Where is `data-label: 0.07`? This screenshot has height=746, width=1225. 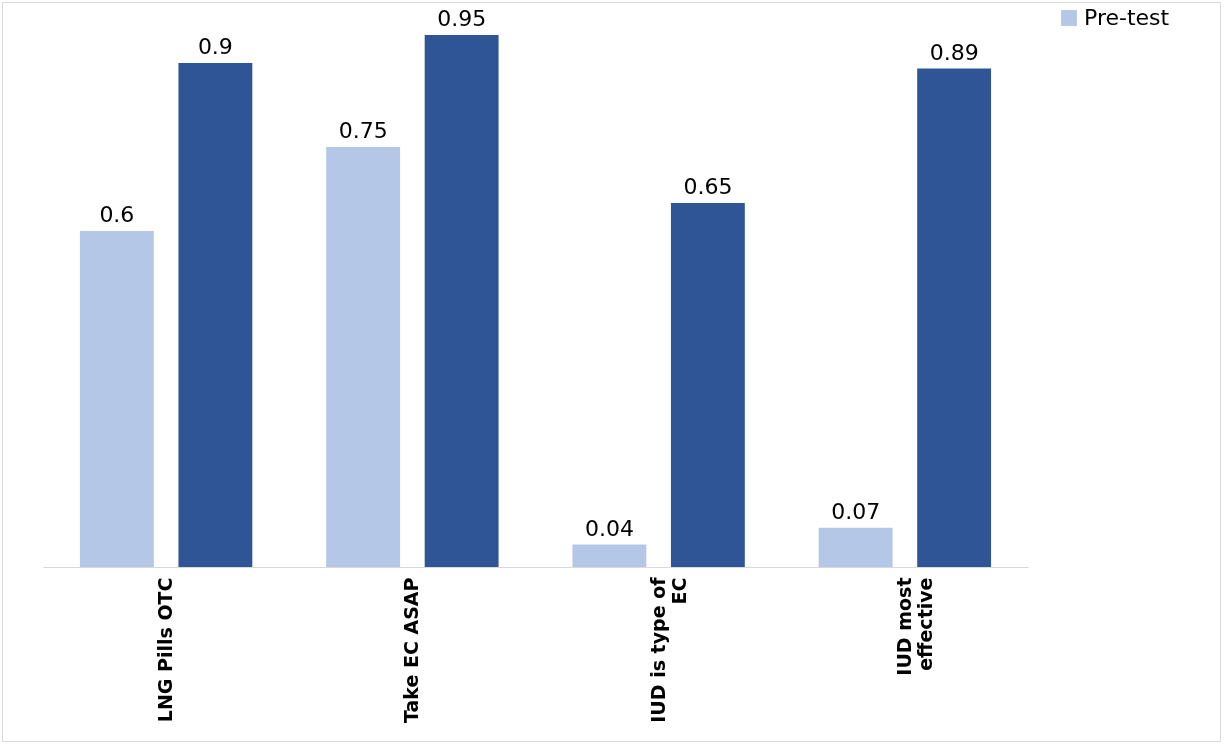 data-label: 0.07 is located at coordinates (856, 511).